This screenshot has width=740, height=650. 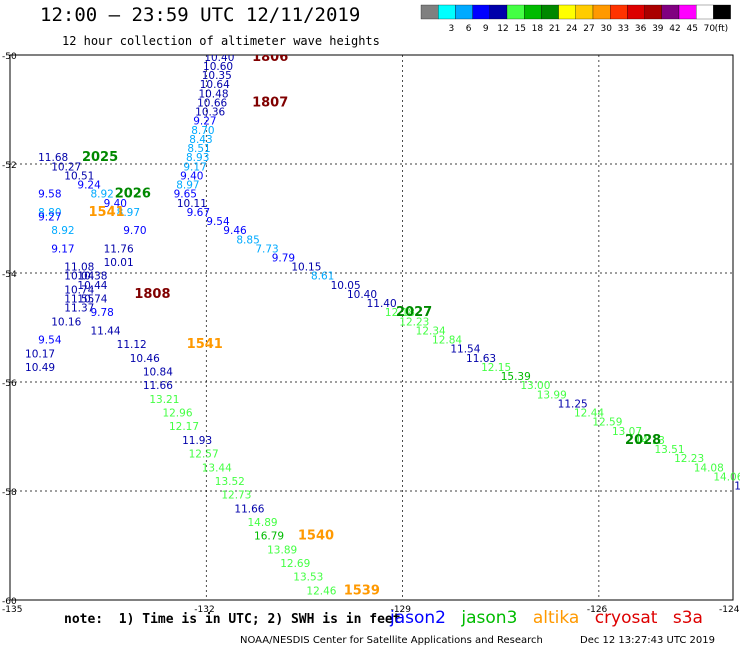 What do you see at coordinates (447, 341) in the screenshot?
I see `data-point-label: 12.84` at bounding box center [447, 341].